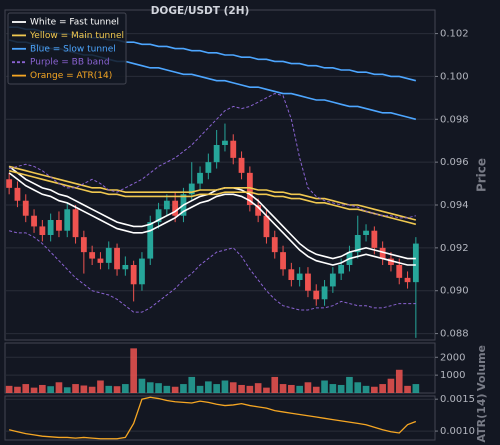  I want to click on legend-box, so click(67, 48).